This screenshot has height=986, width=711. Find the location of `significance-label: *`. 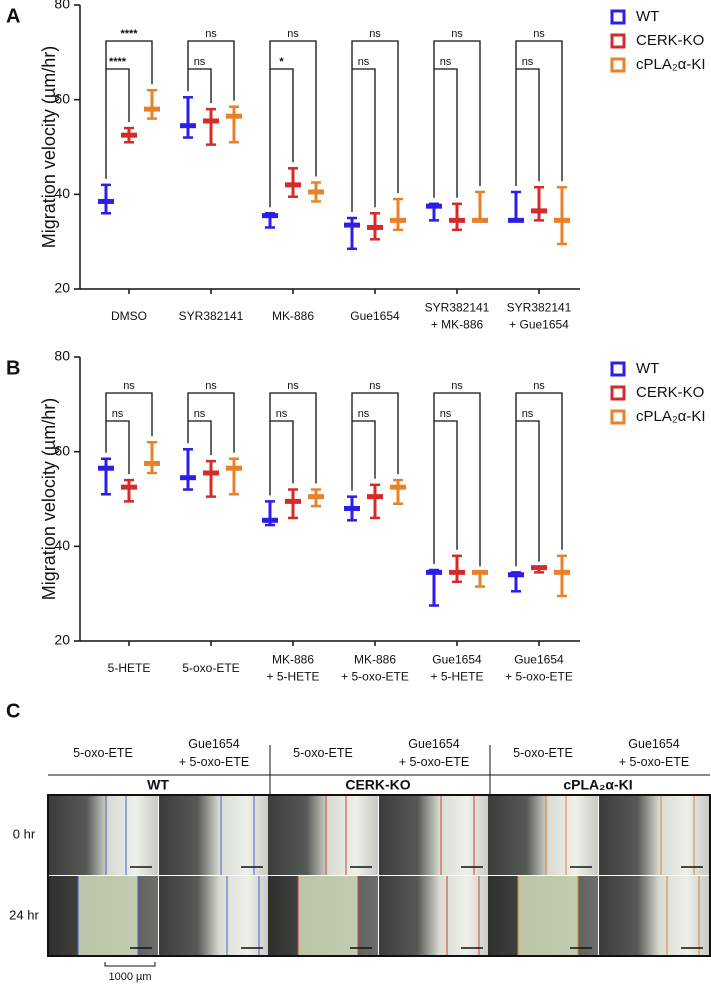

significance-label: * is located at coordinates (281, 62).